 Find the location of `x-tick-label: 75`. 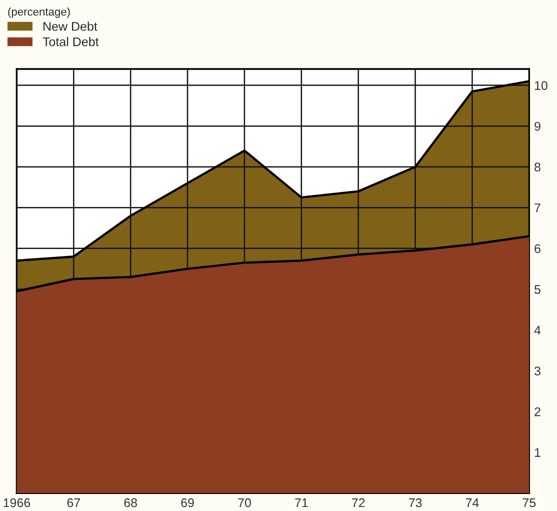

x-tick-label: 75 is located at coordinates (529, 503).